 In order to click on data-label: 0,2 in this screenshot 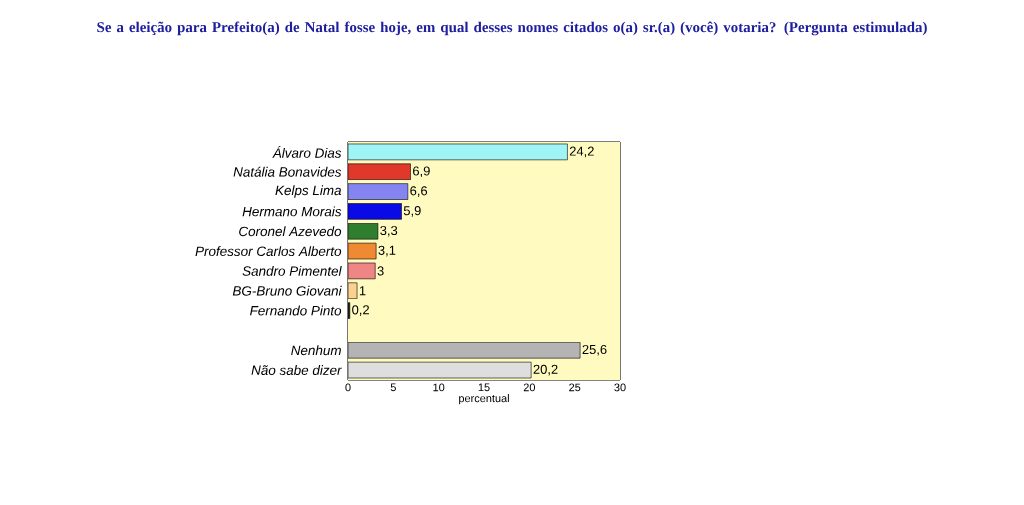, I will do `click(360, 310)`.